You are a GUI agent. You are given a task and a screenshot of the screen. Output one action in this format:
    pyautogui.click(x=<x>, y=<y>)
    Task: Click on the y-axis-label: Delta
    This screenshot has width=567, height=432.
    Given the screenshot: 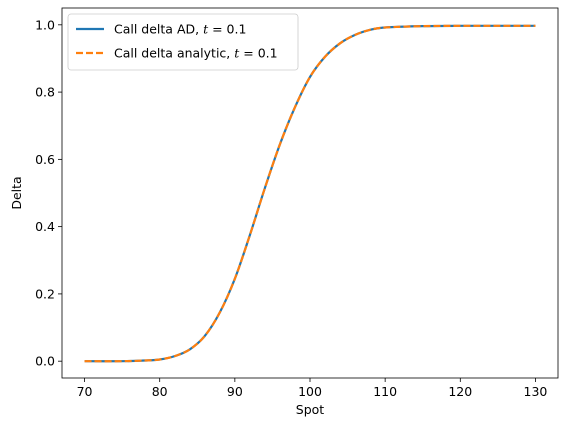 What is the action you would take?
    pyautogui.click(x=16, y=192)
    